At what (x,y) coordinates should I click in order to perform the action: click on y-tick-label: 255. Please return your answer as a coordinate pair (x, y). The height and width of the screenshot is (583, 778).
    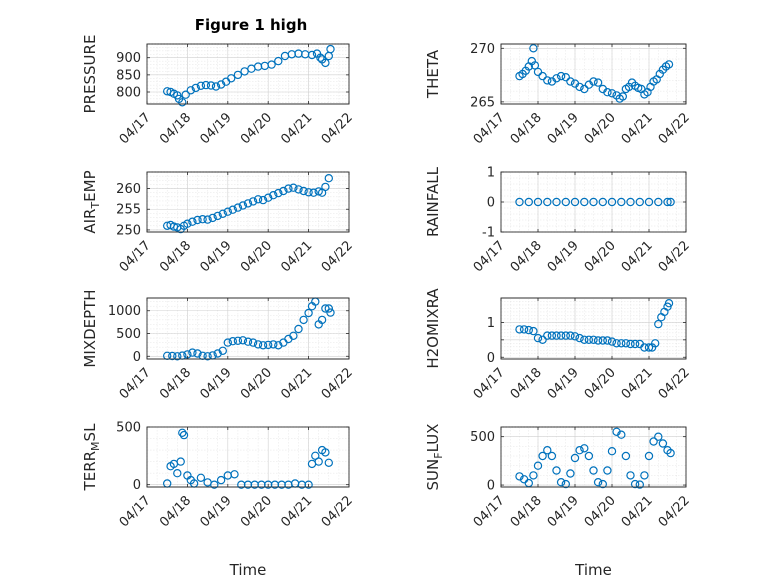
    Looking at the image, I should click on (128, 210).